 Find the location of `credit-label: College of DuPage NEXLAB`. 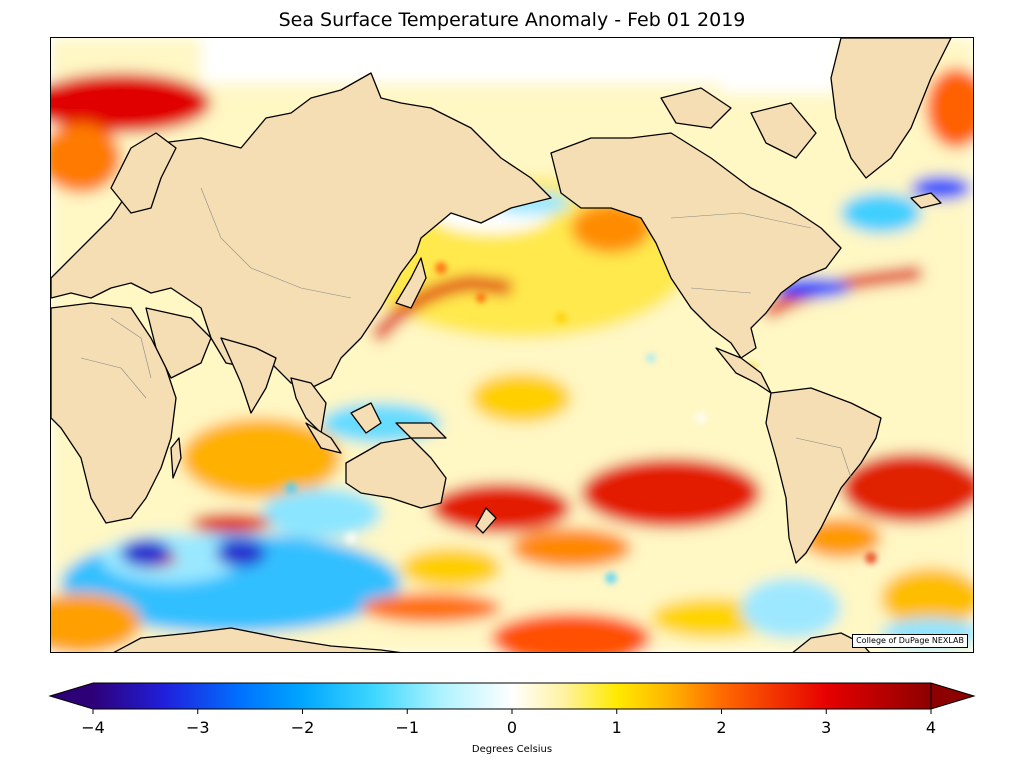

credit-label: College of DuPage NEXLAB is located at coordinates (910, 641).